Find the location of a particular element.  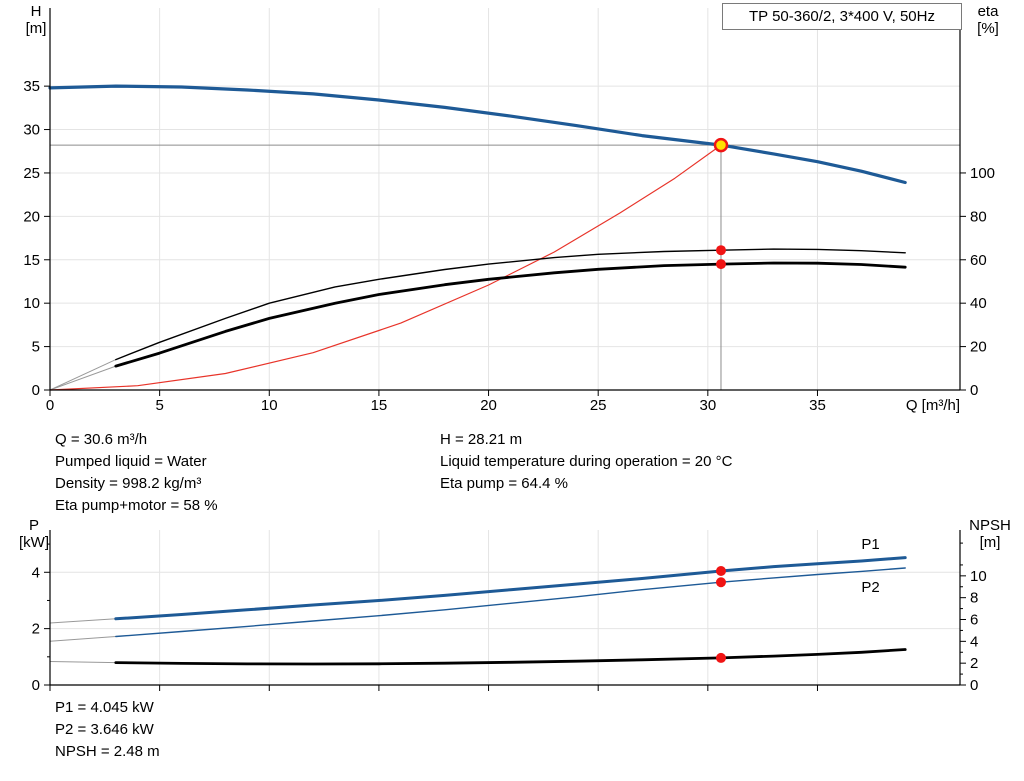

power-axis-title: P [kW] is located at coordinates (34, 534).